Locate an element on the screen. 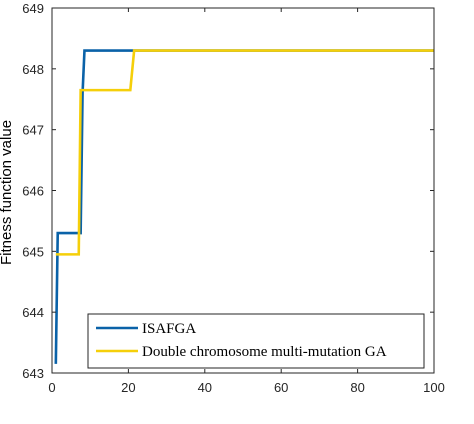  y-tick-label: 649 is located at coordinates (33, 8).